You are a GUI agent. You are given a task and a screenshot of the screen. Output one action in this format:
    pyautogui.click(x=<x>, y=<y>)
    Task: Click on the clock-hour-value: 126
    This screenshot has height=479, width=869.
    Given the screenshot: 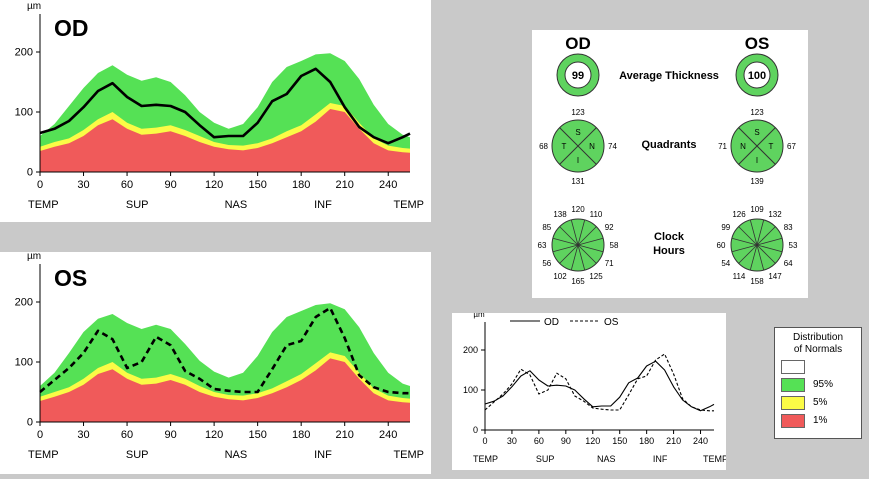 What is the action you would take?
    pyautogui.click(x=739, y=214)
    